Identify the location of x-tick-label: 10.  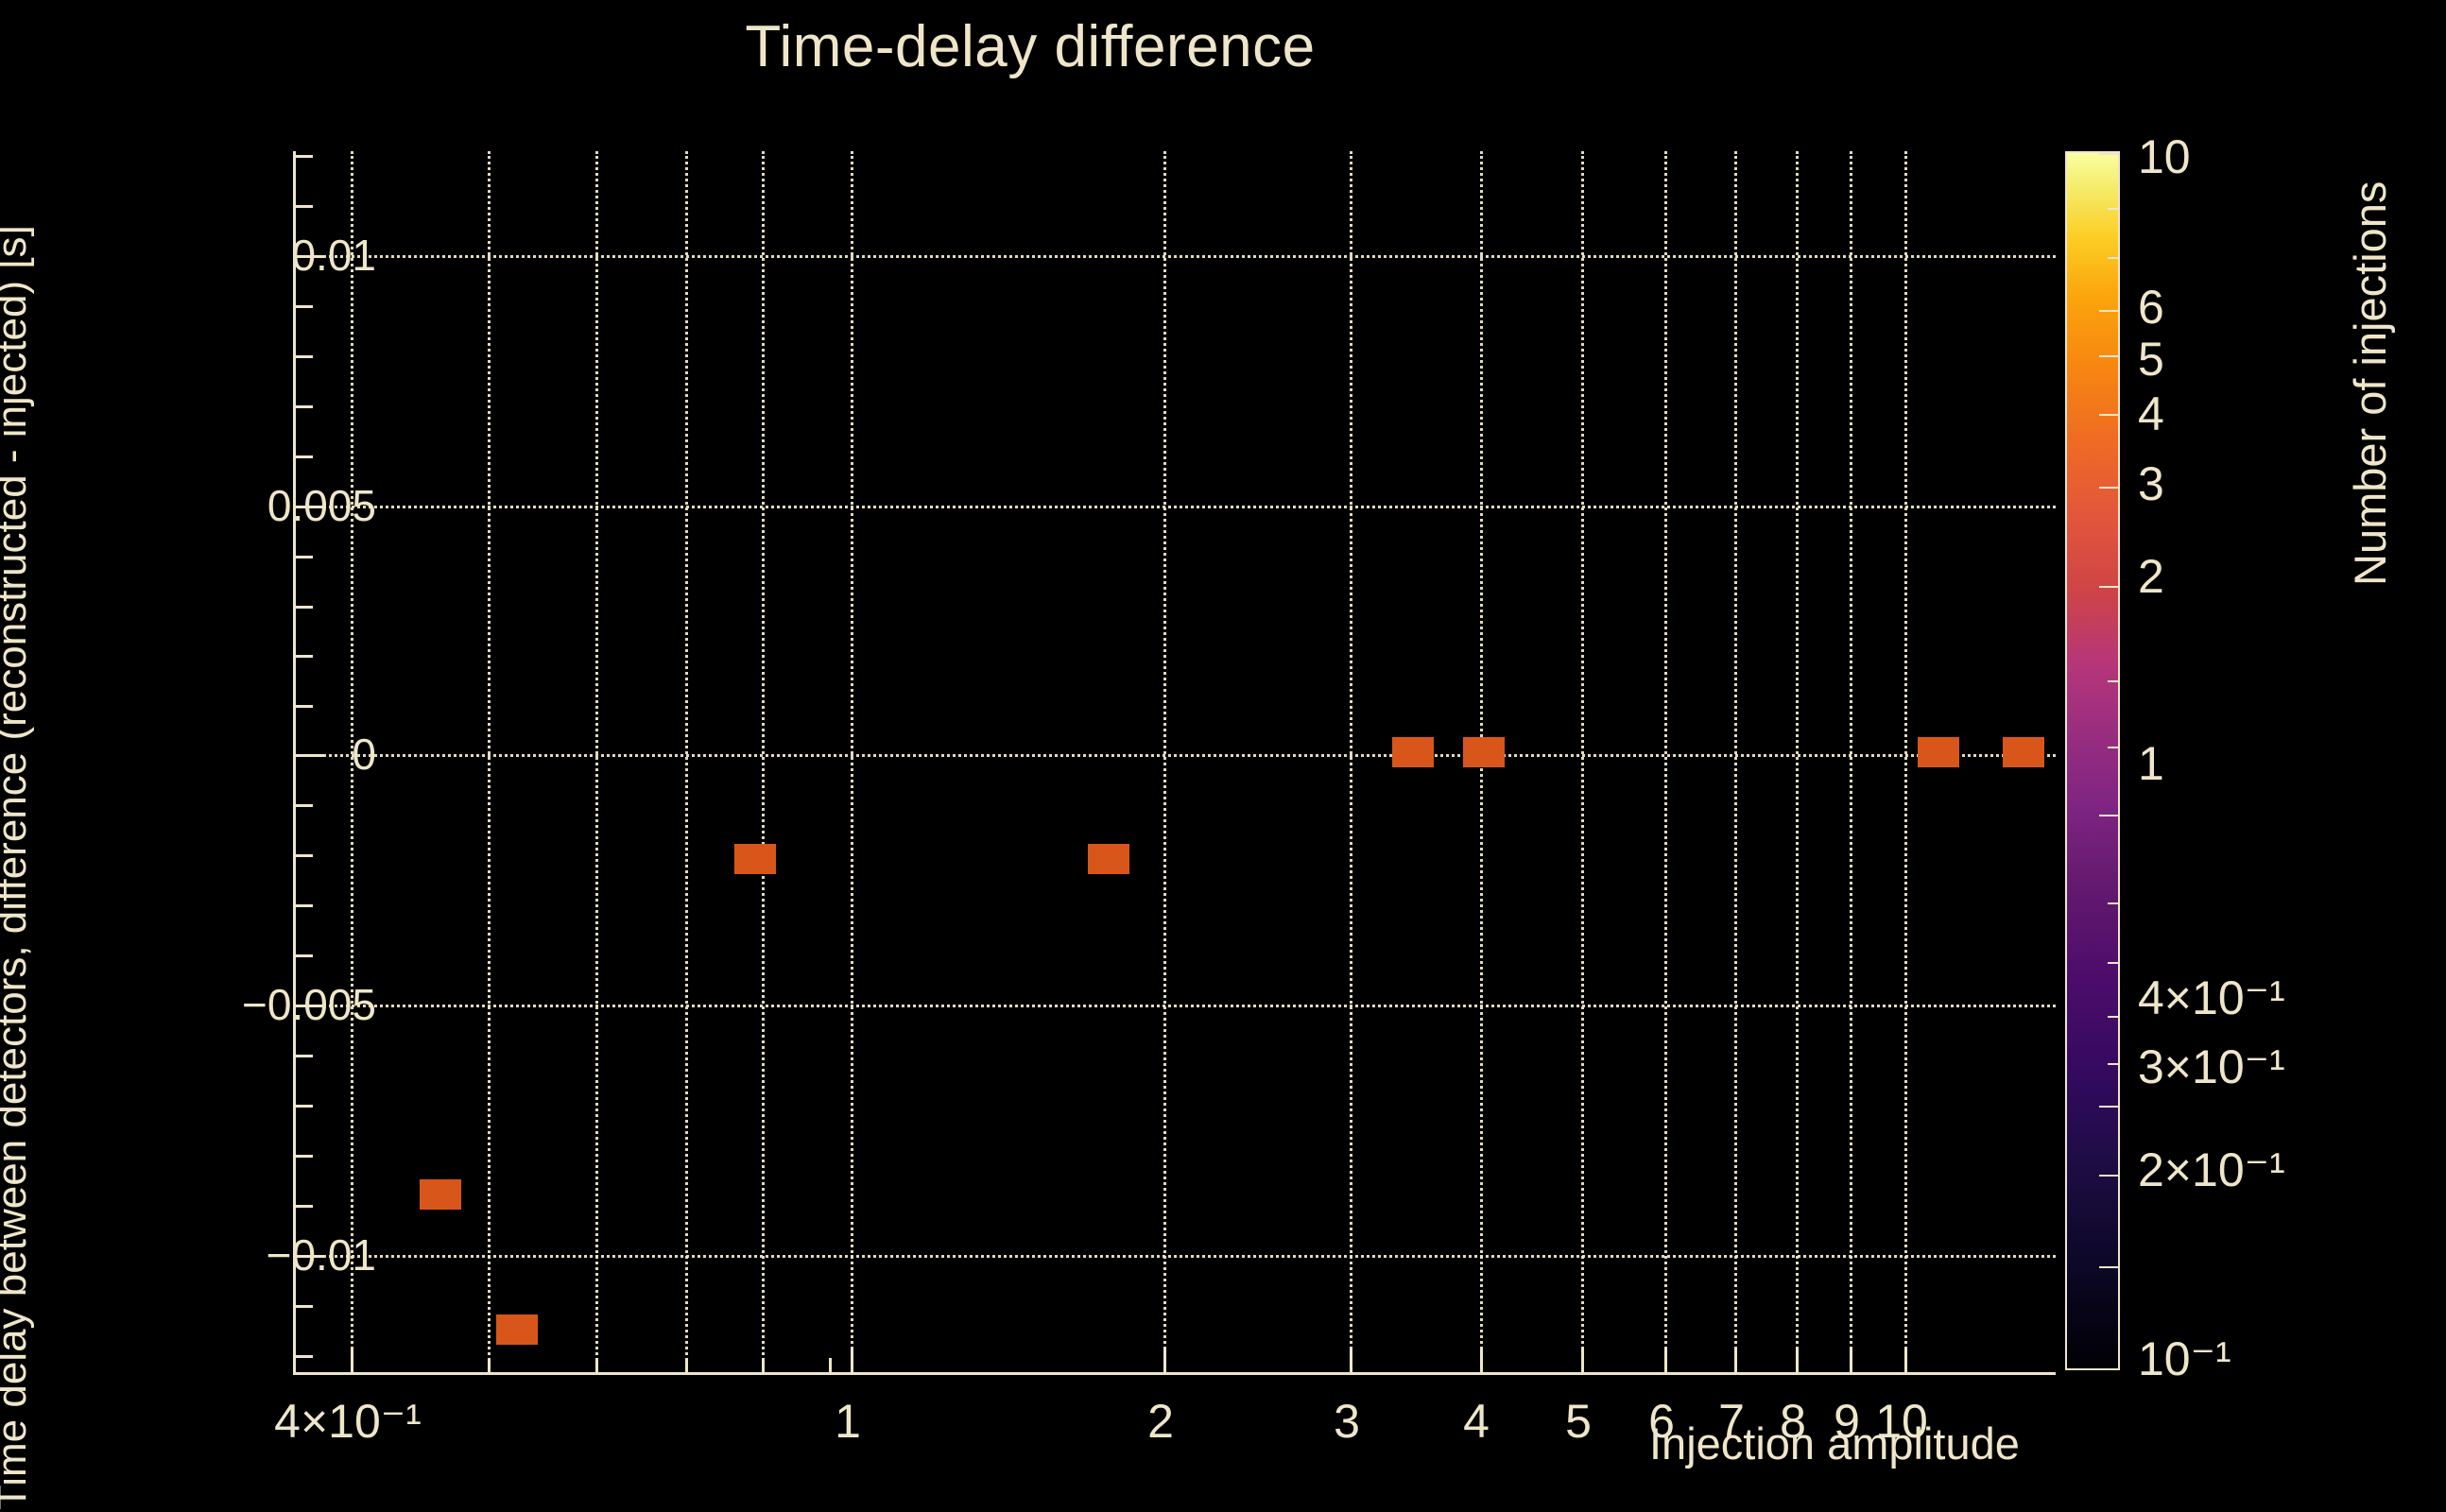
(1901, 1421).